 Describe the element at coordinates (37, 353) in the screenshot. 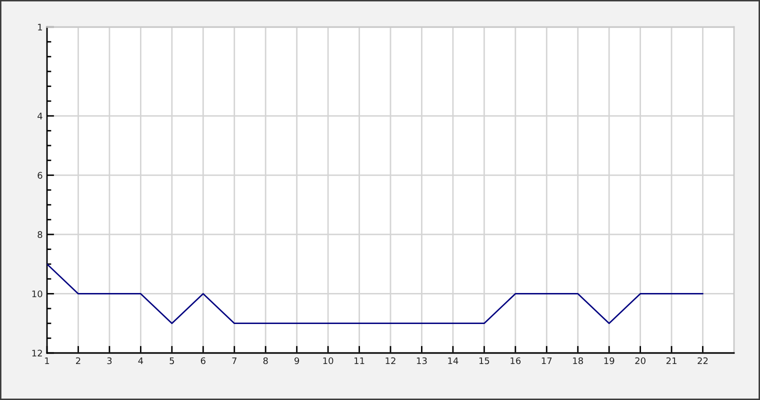

I see `y-tick-label: 12` at that location.